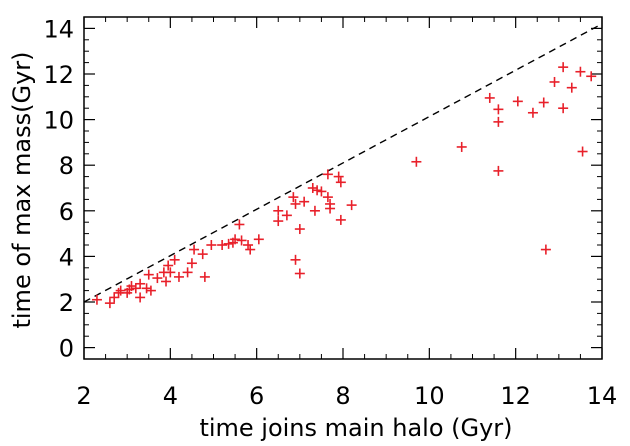 The image size is (630, 446). I want to click on y-tick-label: 8, so click(66, 166).